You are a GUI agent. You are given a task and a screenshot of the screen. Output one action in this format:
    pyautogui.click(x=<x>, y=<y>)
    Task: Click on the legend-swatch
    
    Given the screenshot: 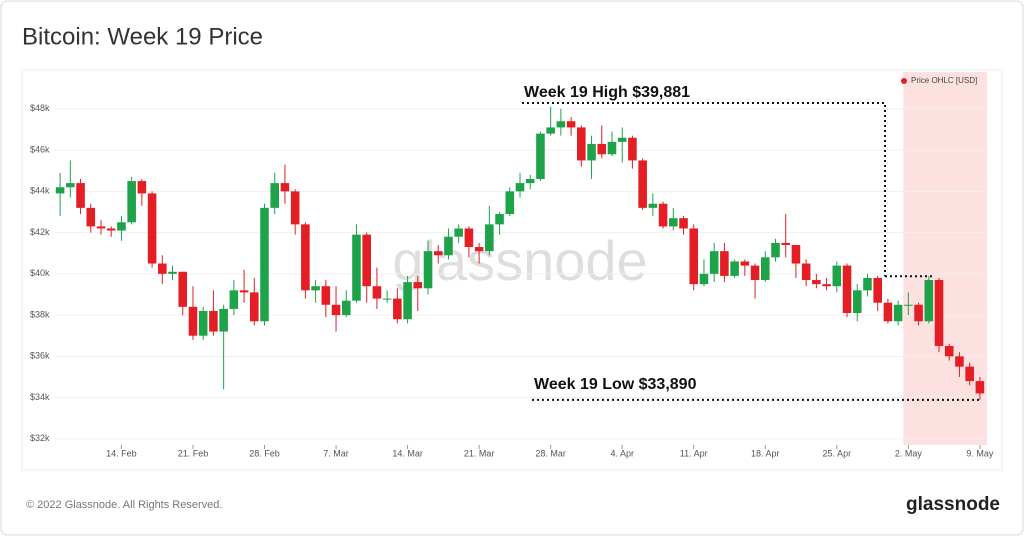 What is the action you would take?
    pyautogui.click(x=904, y=81)
    